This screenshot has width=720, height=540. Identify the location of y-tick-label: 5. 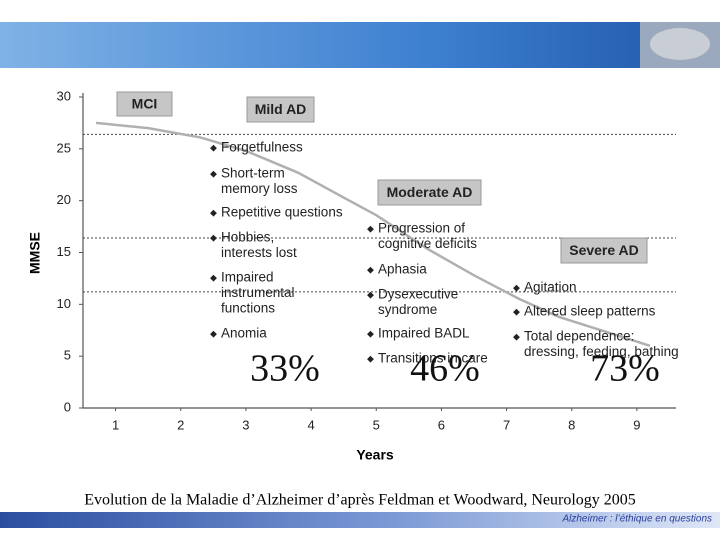
(67, 355).